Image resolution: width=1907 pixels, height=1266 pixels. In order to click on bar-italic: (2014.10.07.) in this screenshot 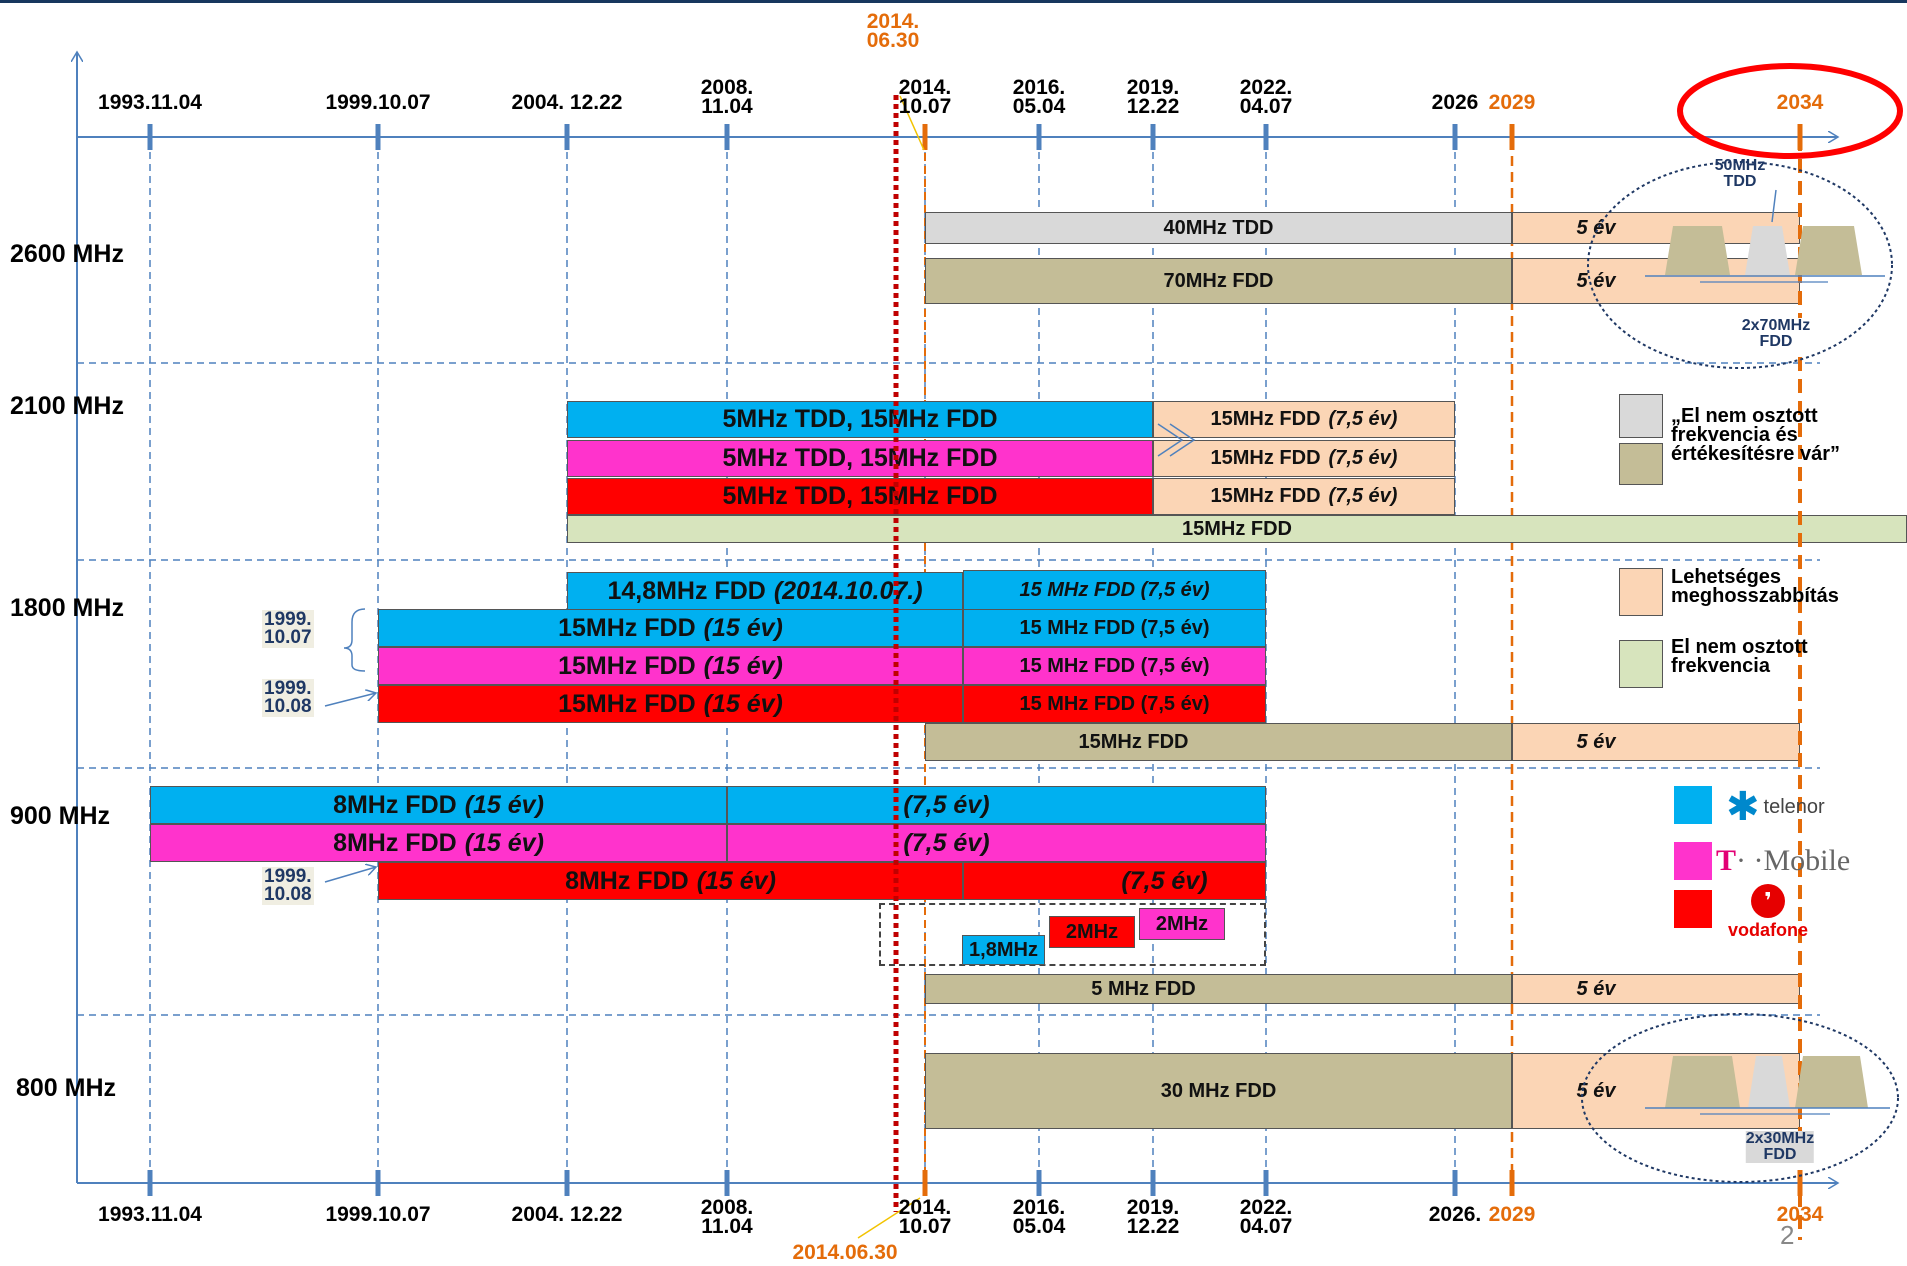, I will do `click(848, 590)`.